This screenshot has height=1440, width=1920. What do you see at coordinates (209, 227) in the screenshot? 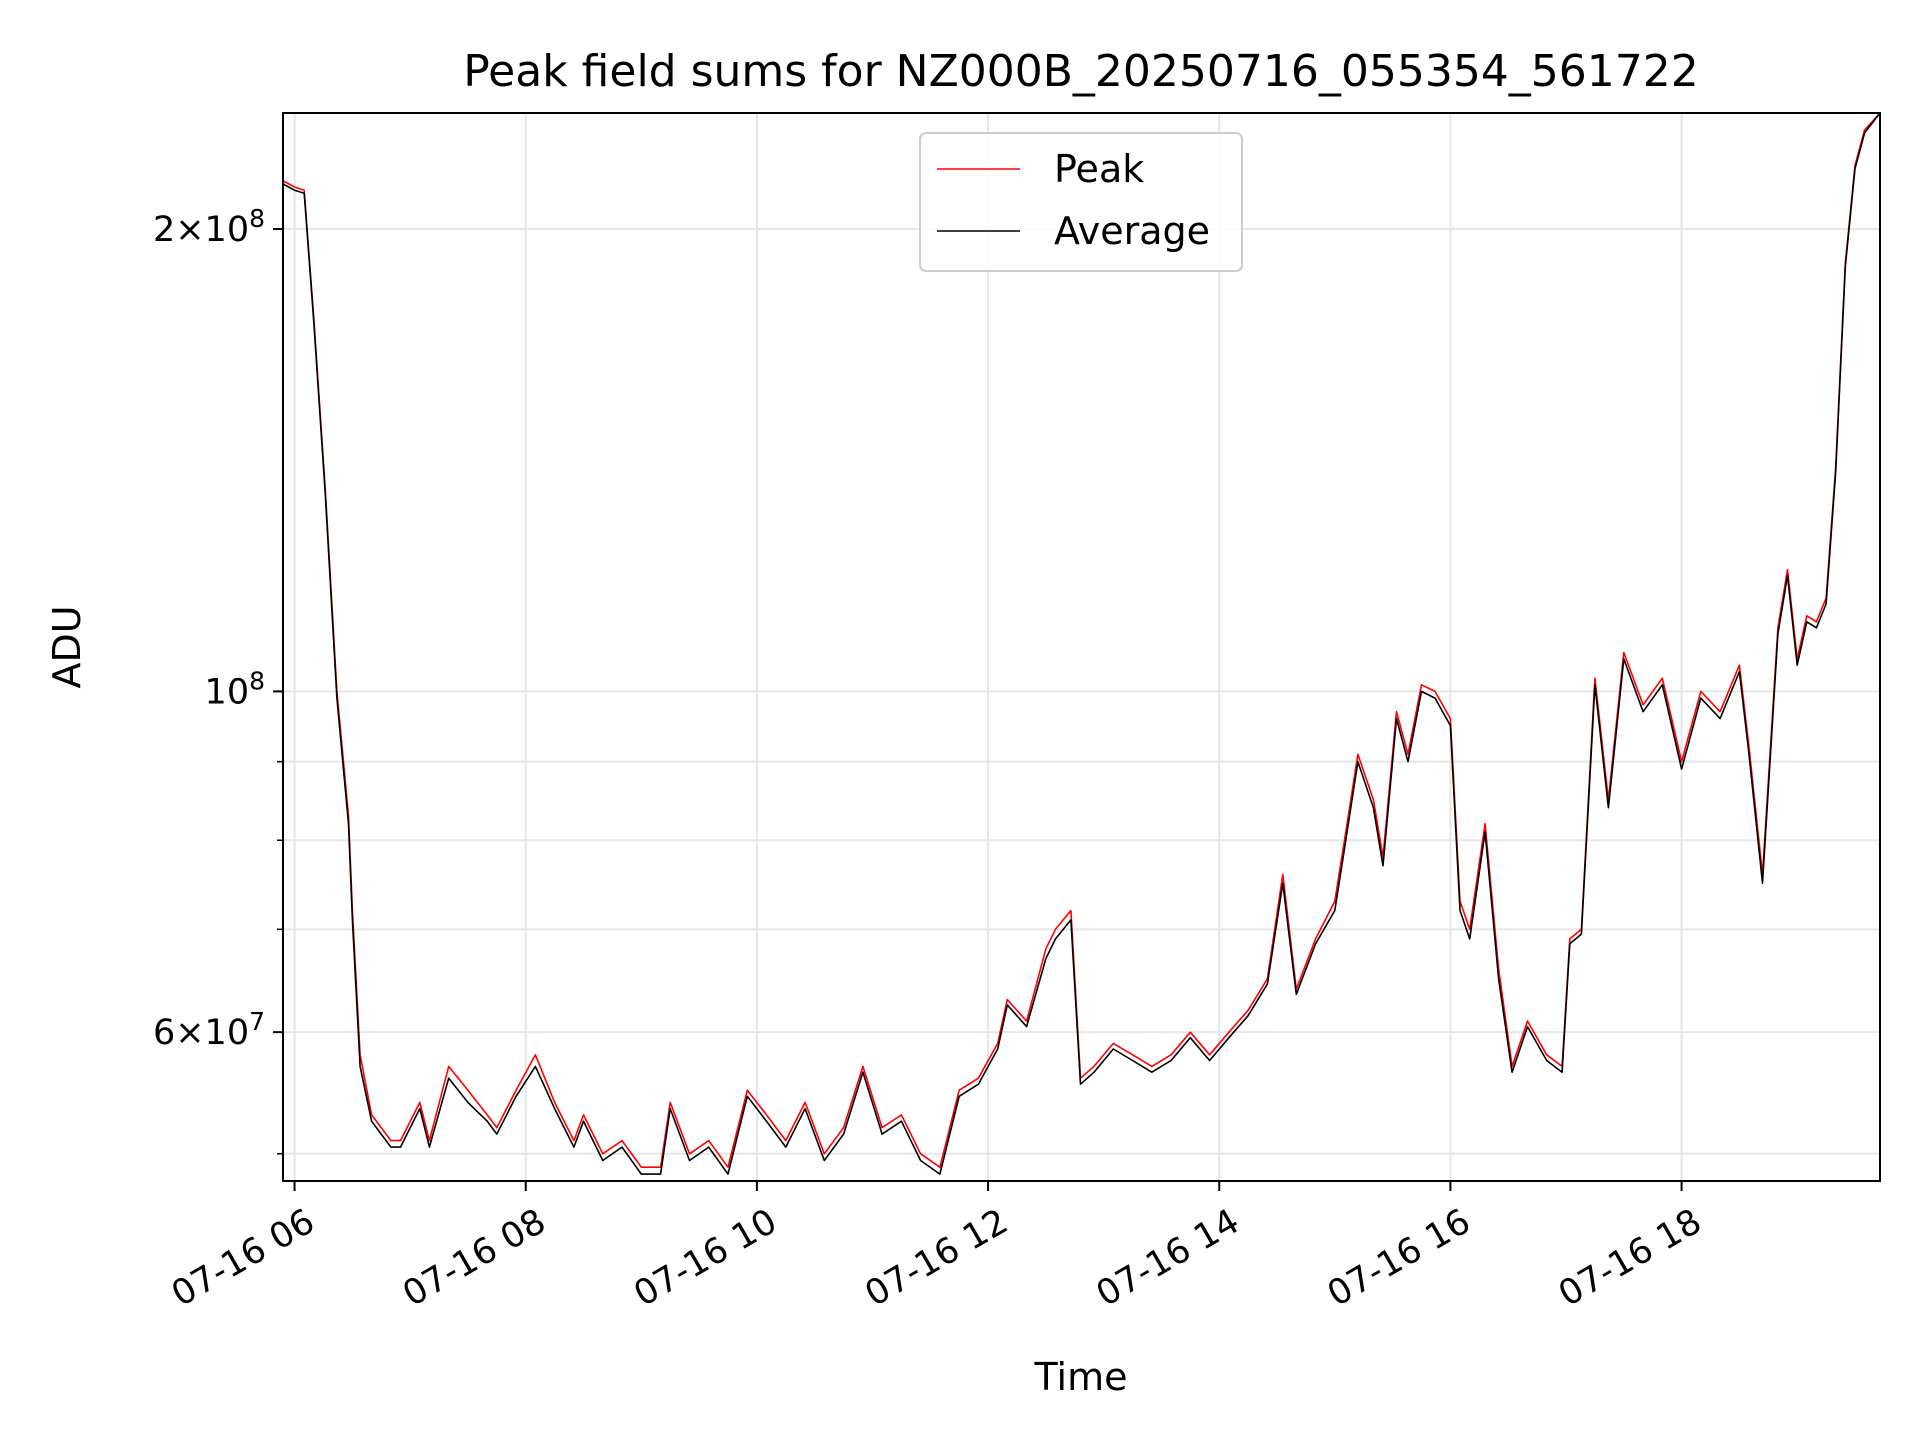
I see `y-tick-label: 2×108` at bounding box center [209, 227].